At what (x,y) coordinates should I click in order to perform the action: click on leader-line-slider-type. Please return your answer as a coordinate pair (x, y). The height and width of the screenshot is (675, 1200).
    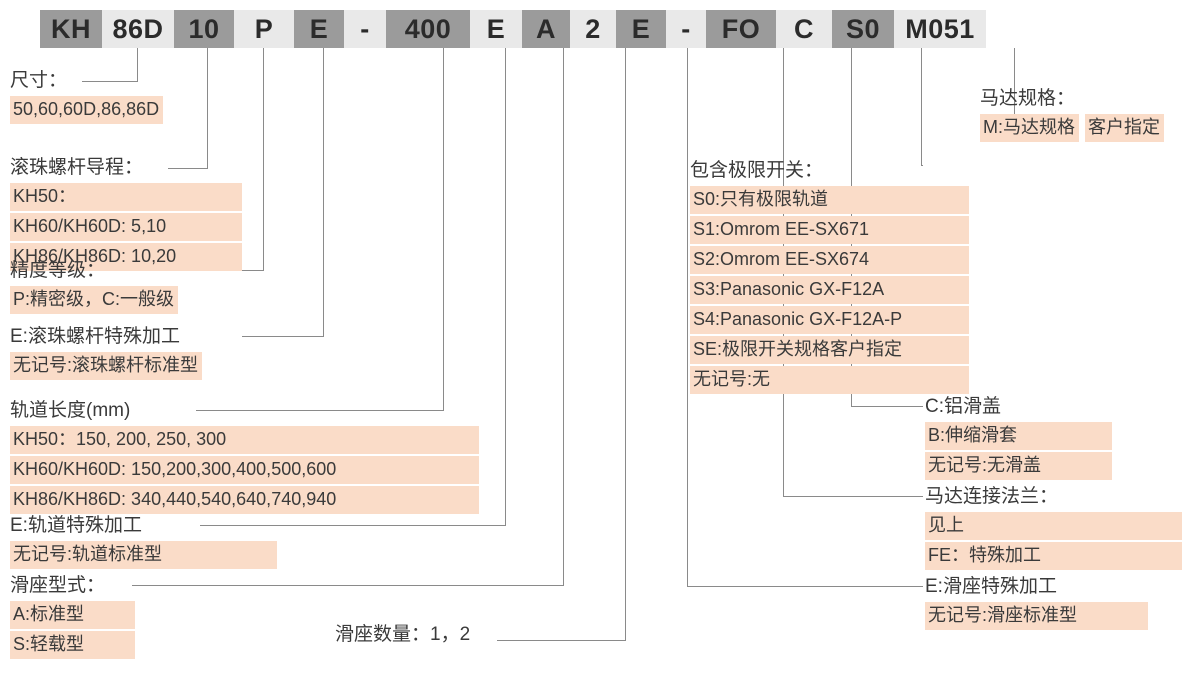
    Looking at the image, I should click on (563, 316).